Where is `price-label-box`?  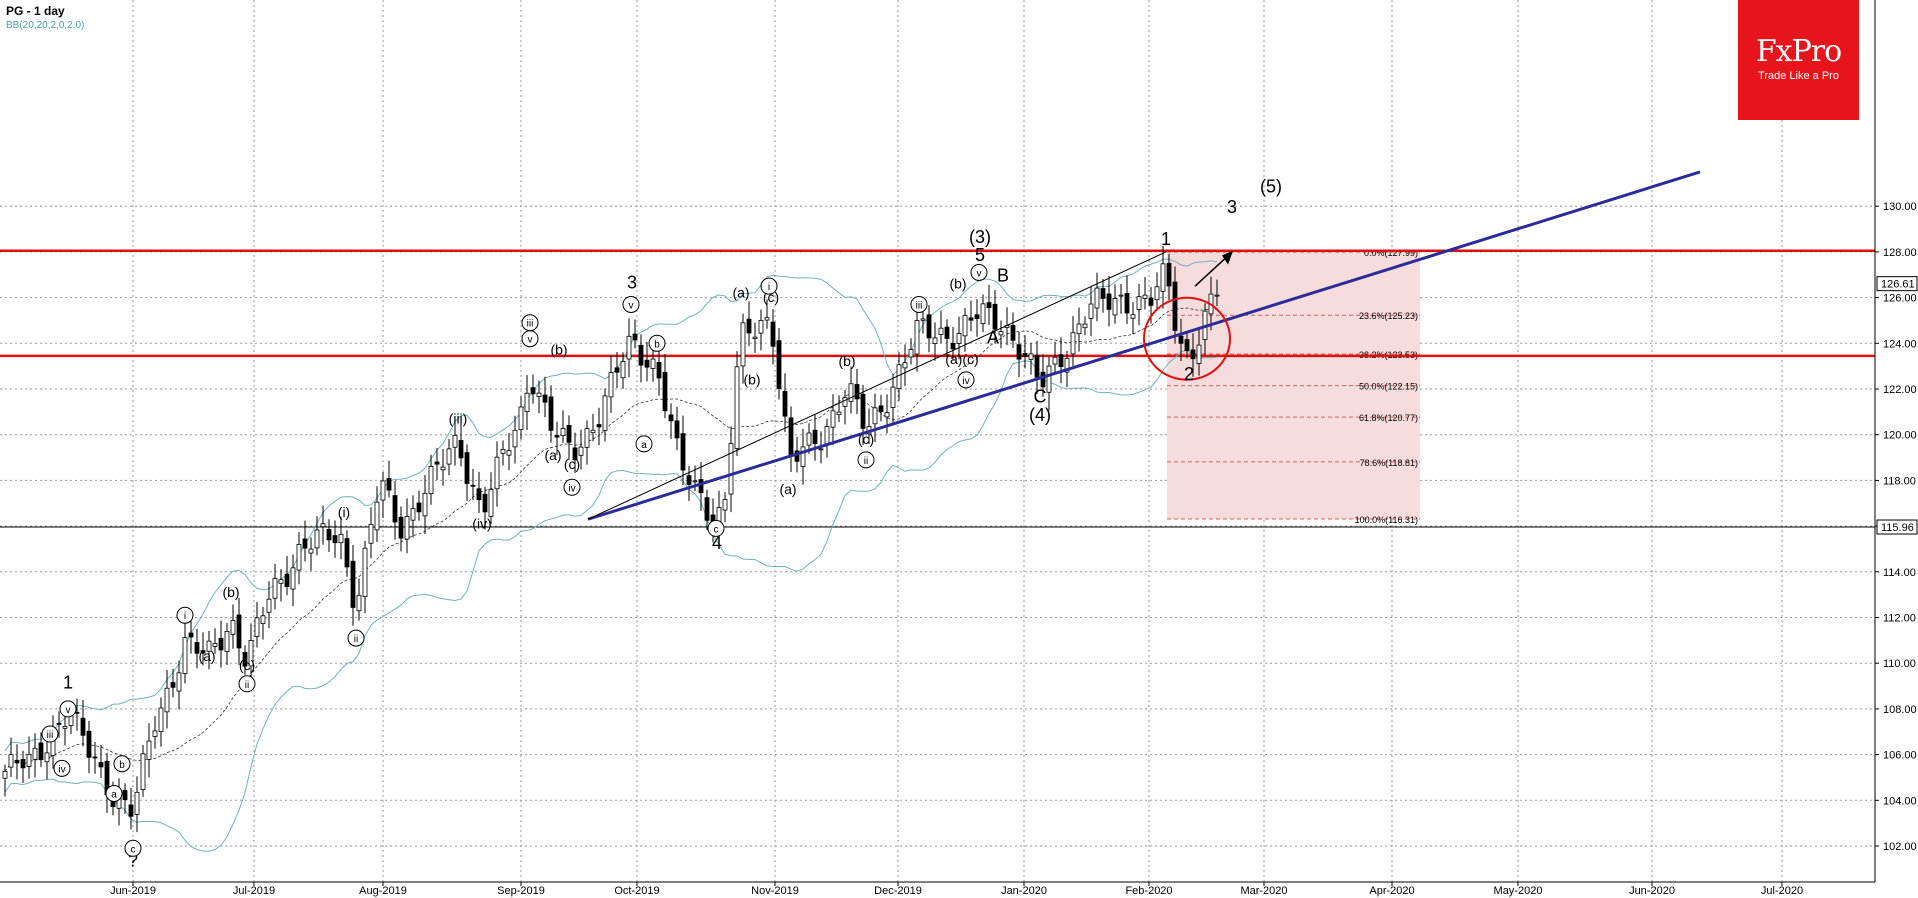 price-label-box is located at coordinates (1897, 284).